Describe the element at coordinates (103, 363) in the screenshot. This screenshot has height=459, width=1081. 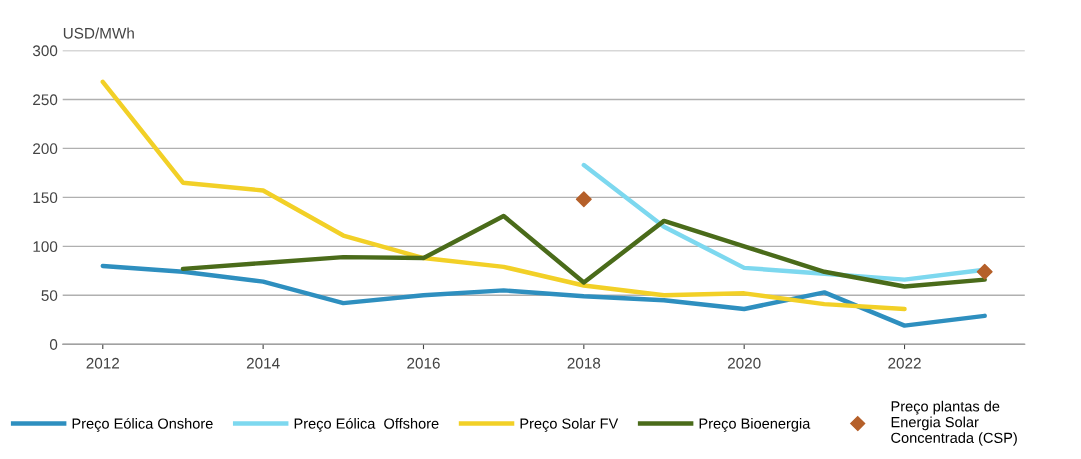
I see `x-tick-label: 2012` at that location.